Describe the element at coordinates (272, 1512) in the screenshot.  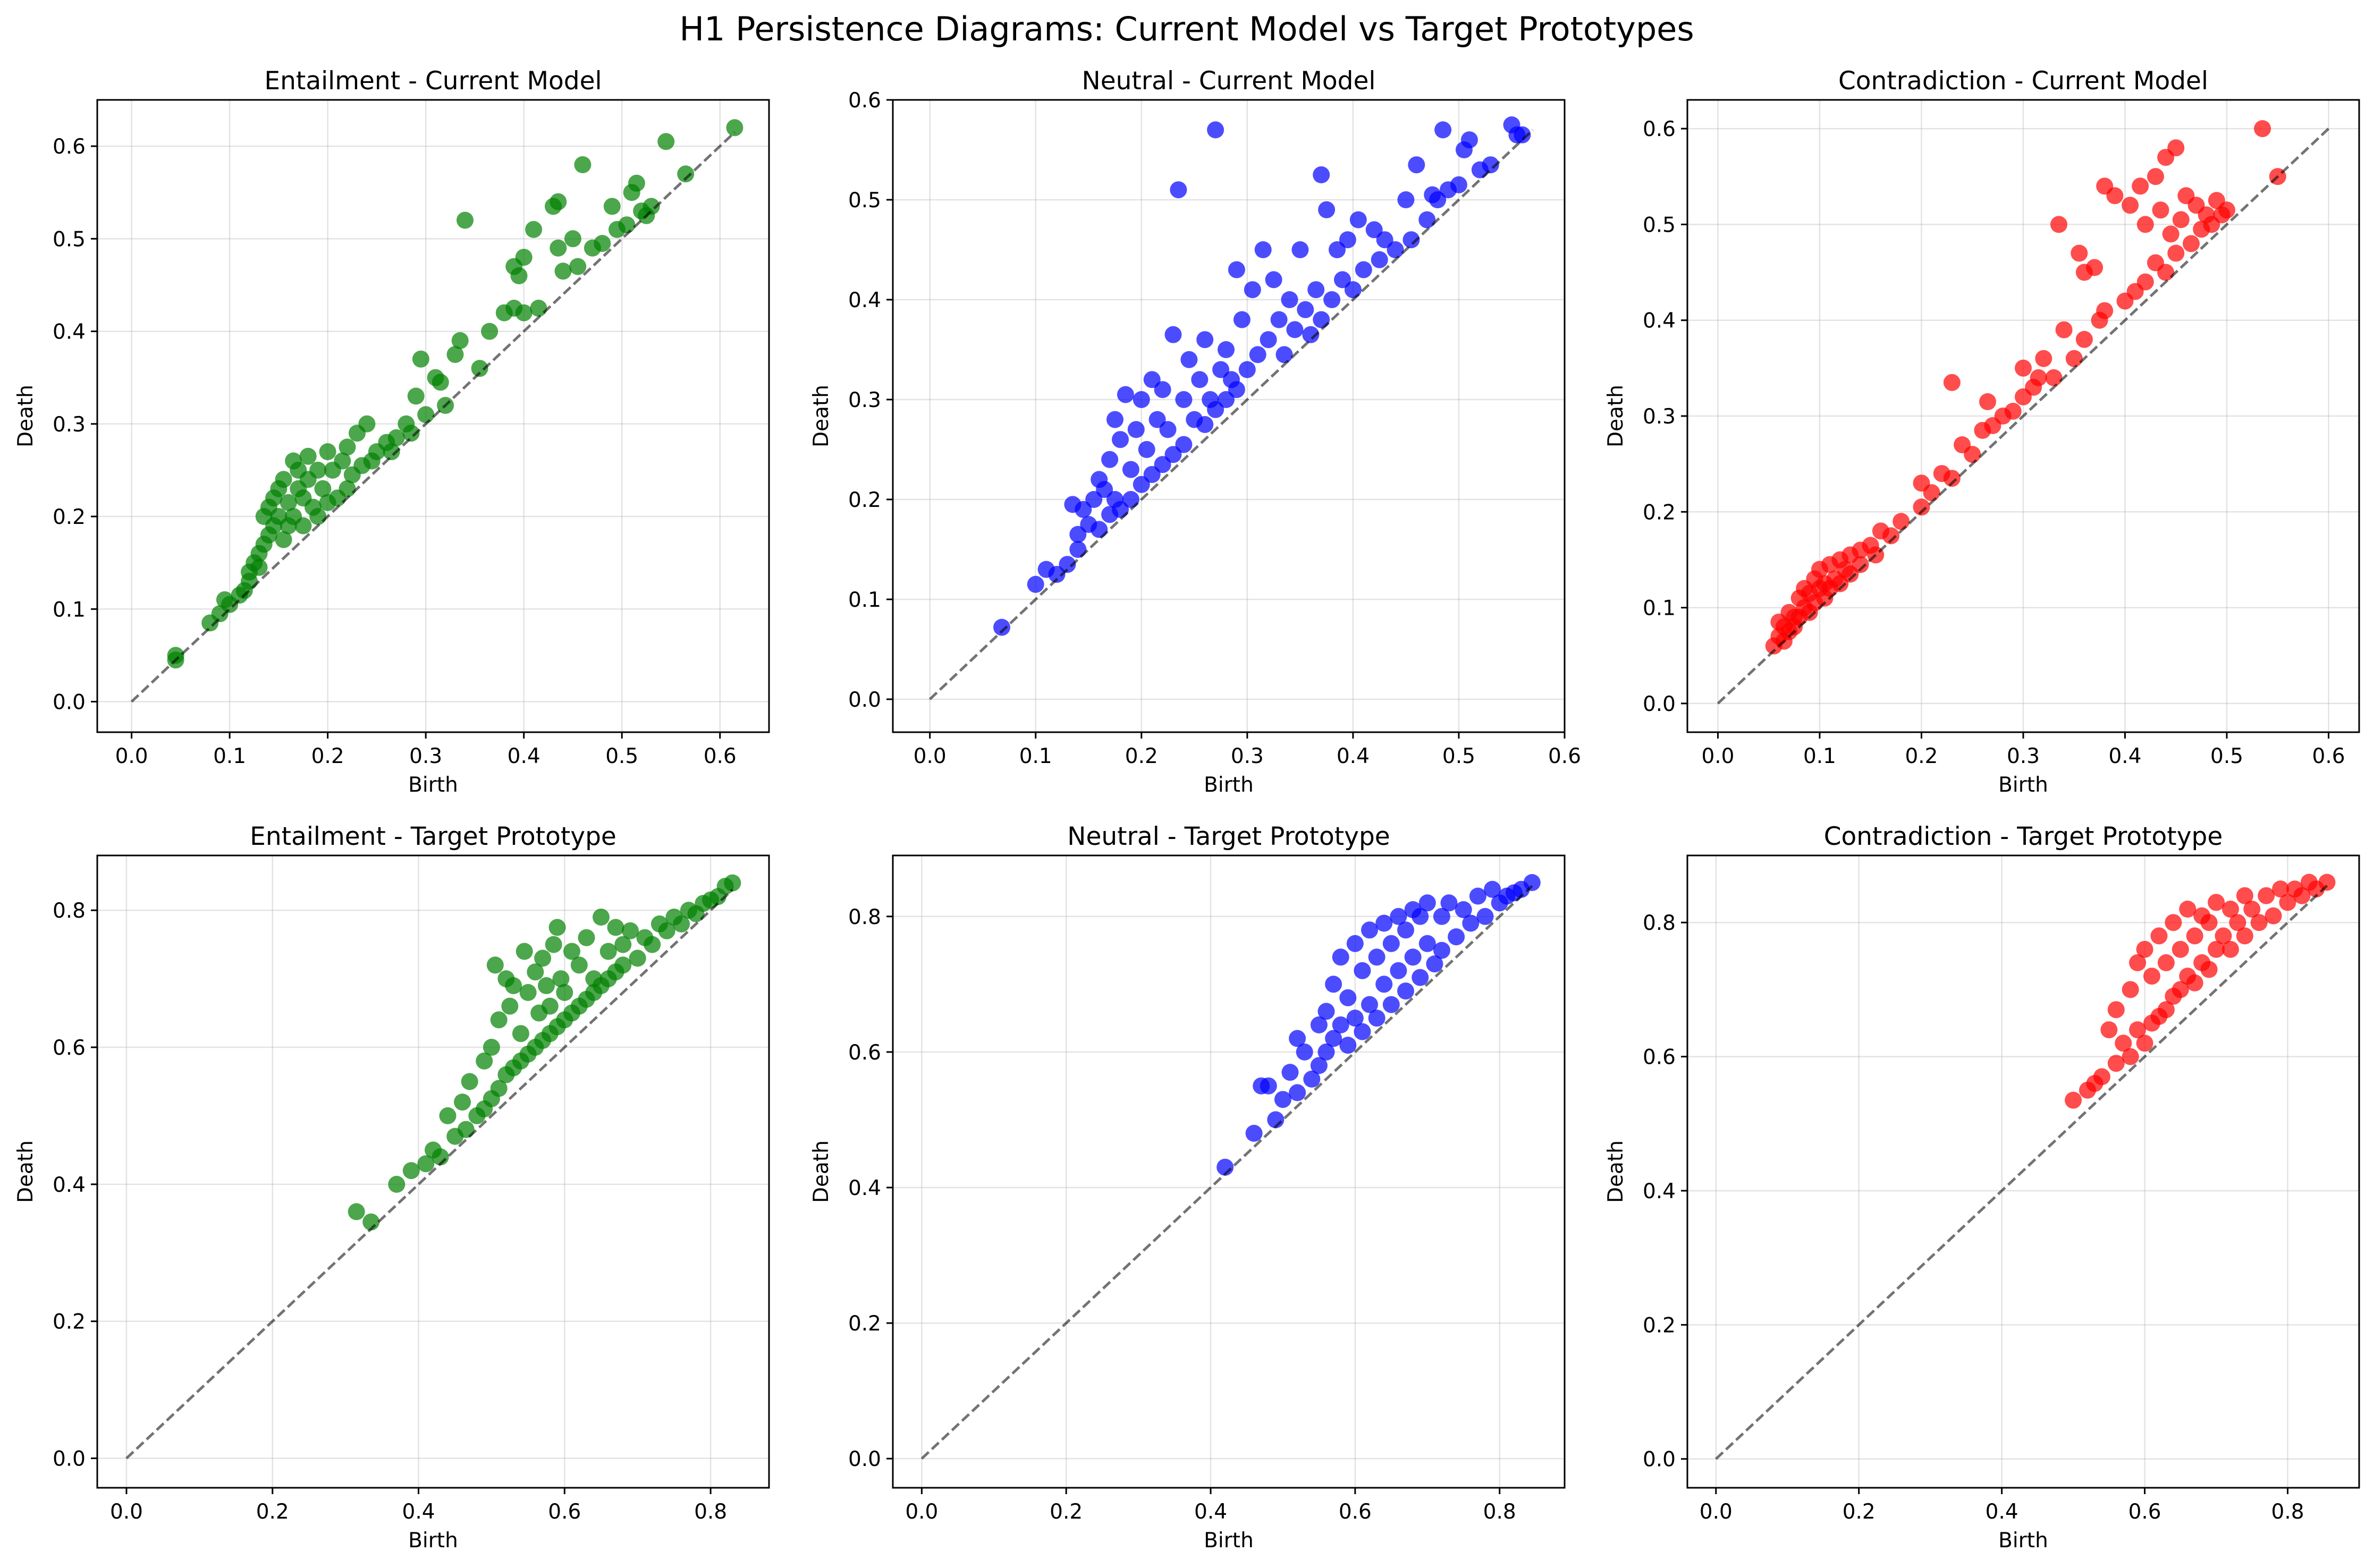
I see `x-tick-label: 0.2` at that location.